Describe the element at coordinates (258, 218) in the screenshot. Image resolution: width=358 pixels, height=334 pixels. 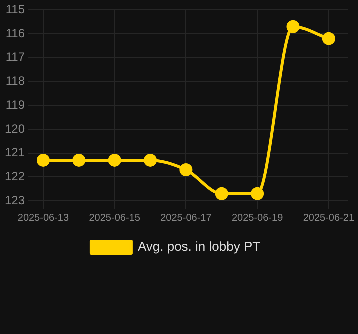
I see `x-tick-label: 2025-06-19` at that location.